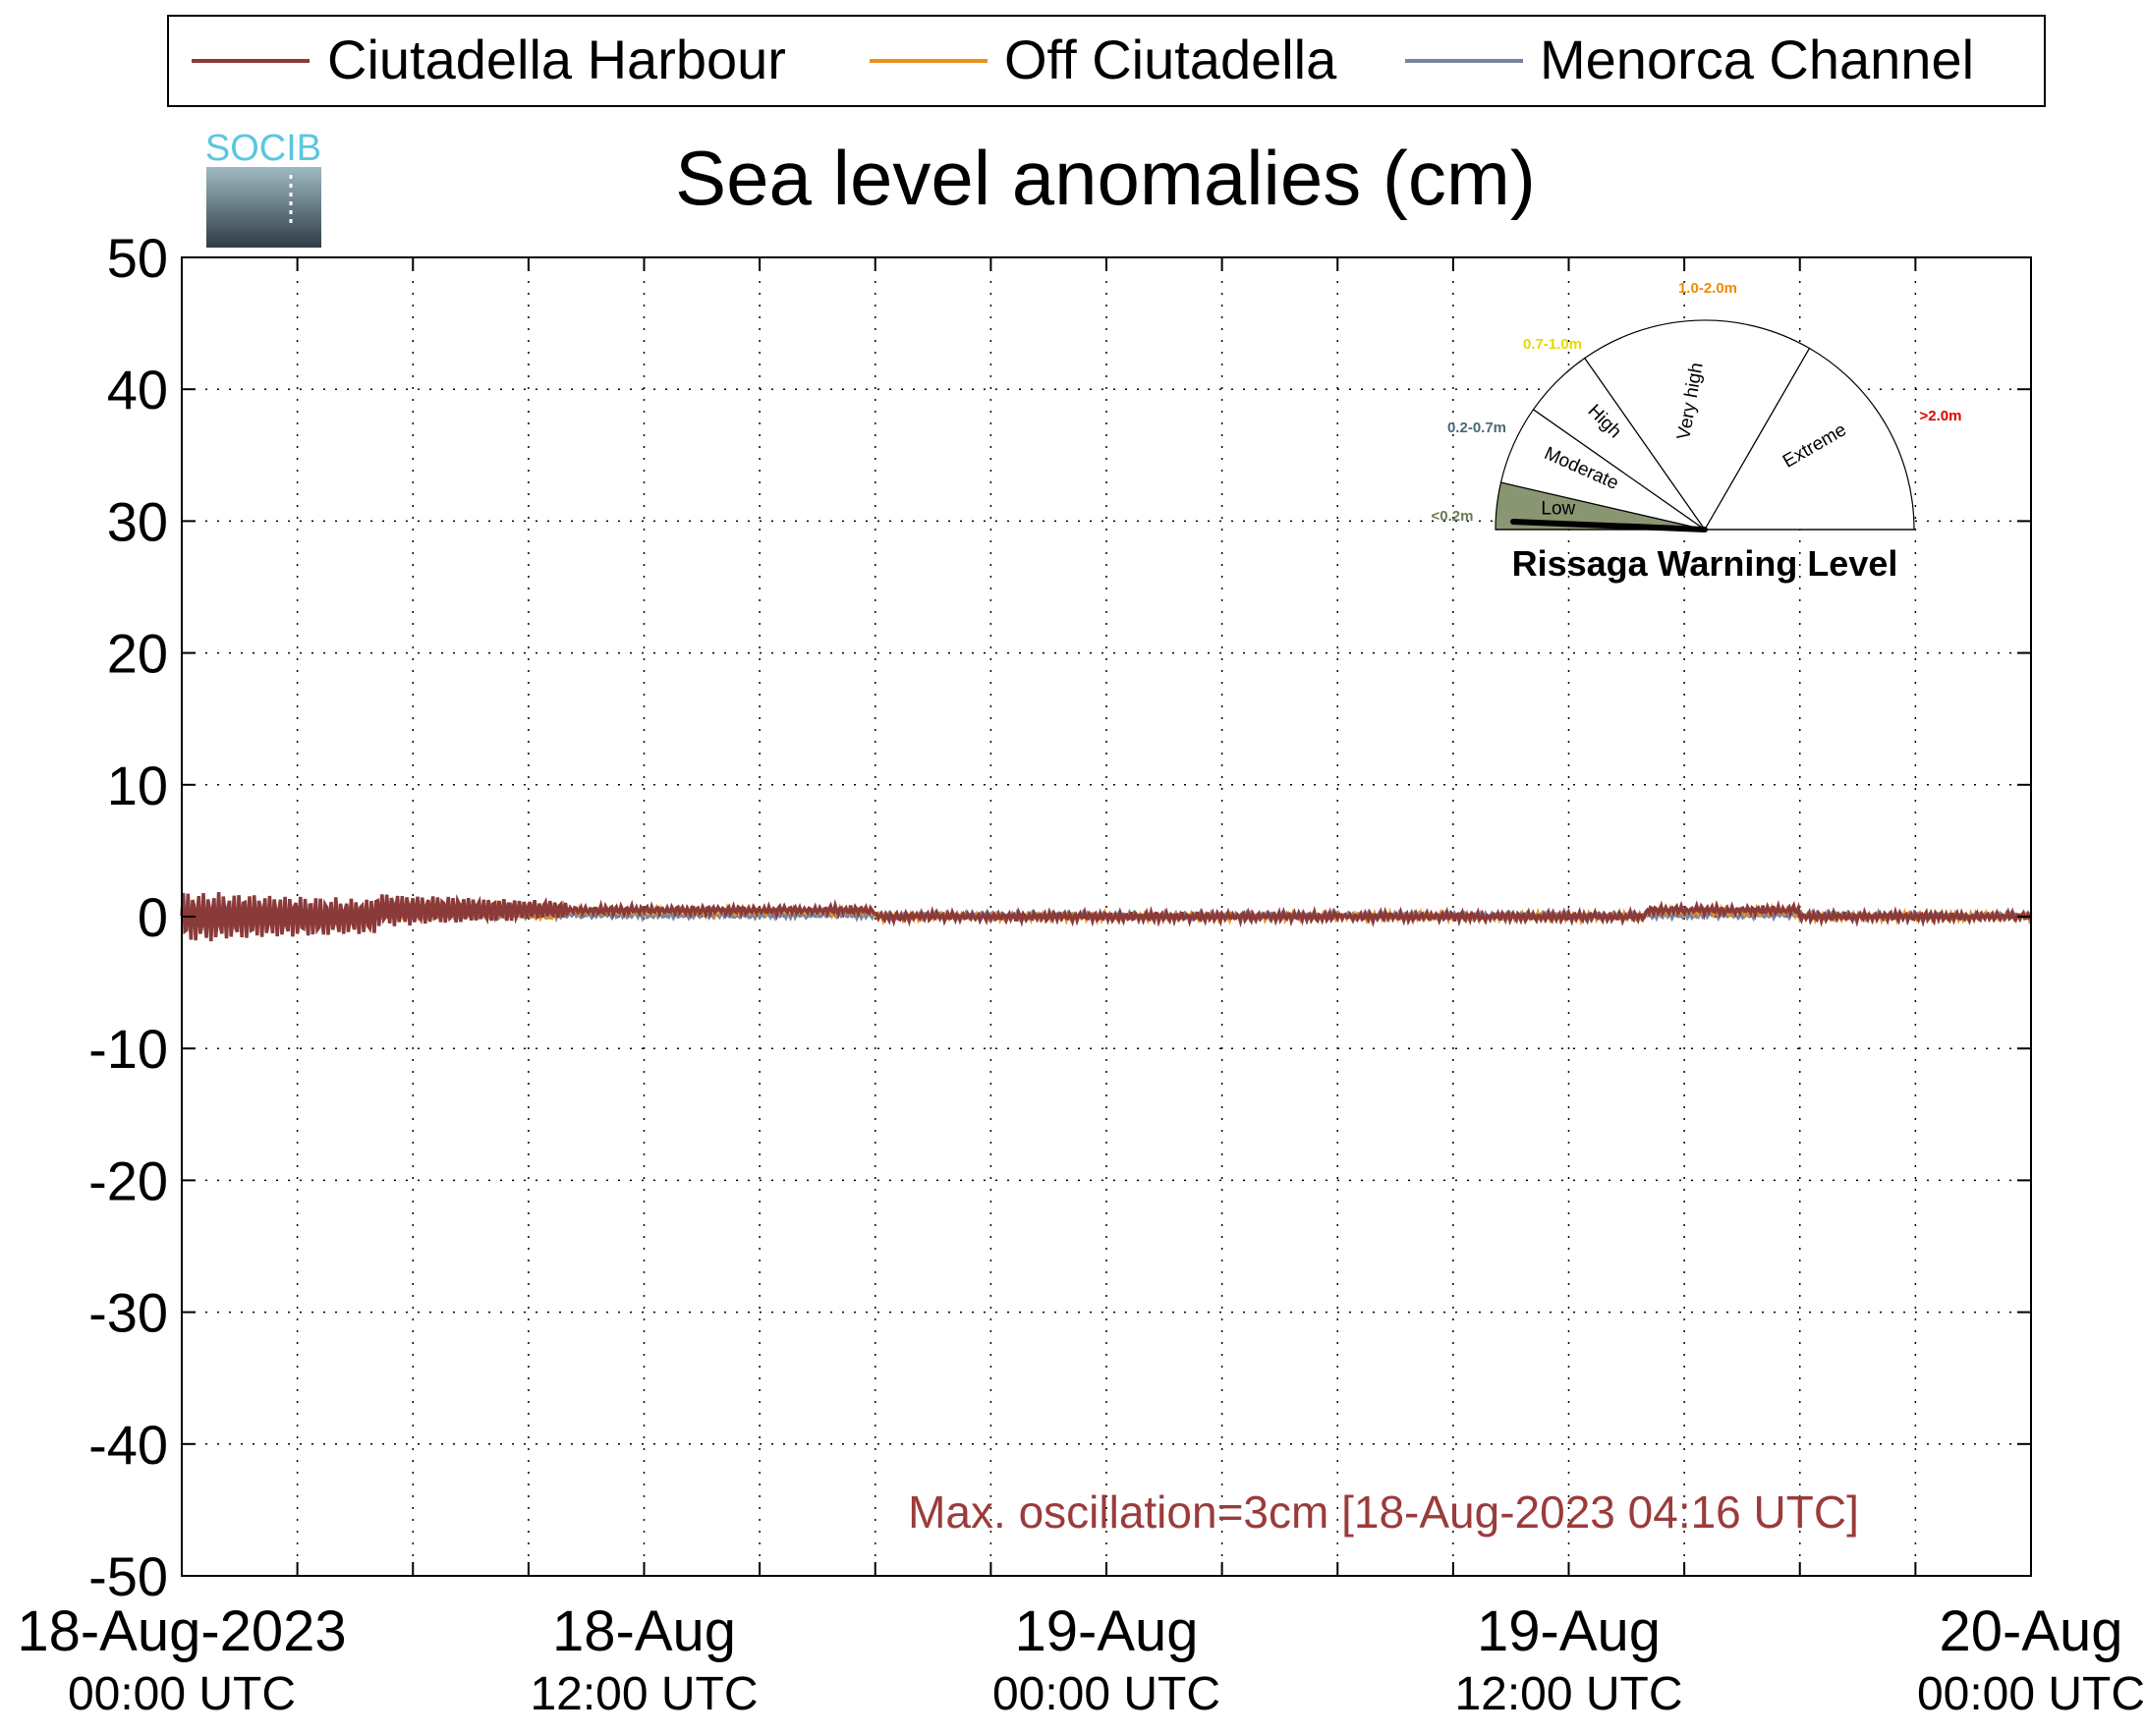  What do you see at coordinates (1705, 563) in the screenshot?
I see `gauge-title: Rissaga Warning Level` at bounding box center [1705, 563].